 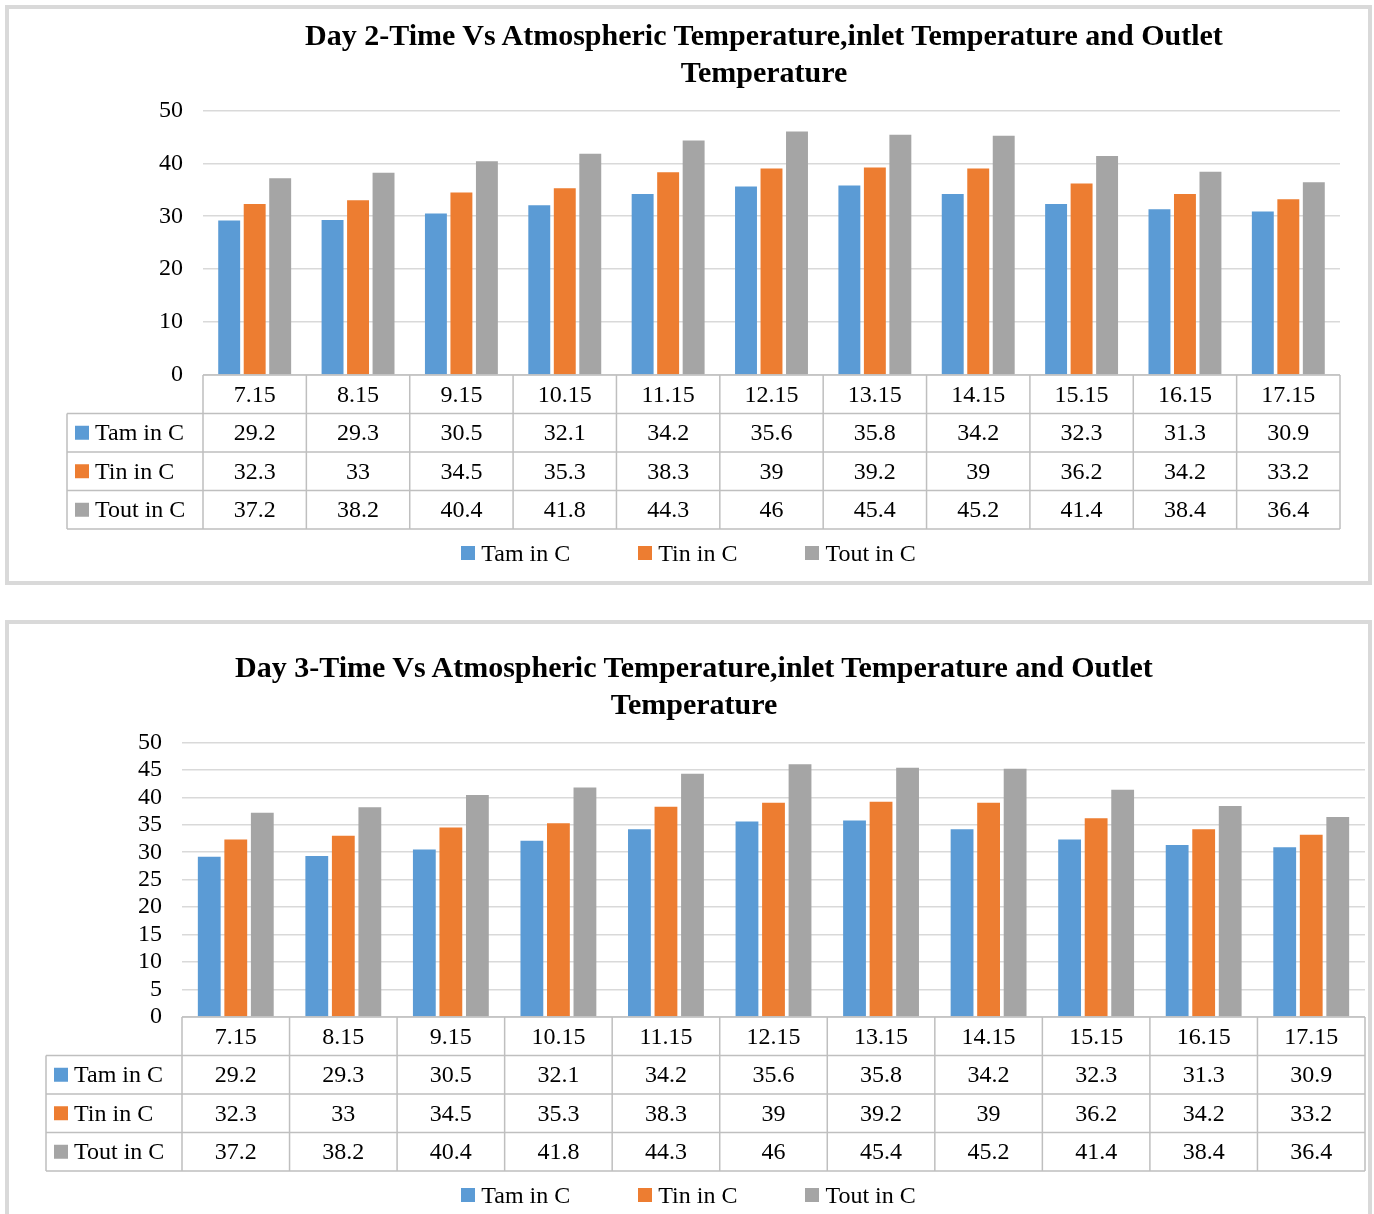 What do you see at coordinates (698, 553) in the screenshot?
I see `text: Tin in C` at bounding box center [698, 553].